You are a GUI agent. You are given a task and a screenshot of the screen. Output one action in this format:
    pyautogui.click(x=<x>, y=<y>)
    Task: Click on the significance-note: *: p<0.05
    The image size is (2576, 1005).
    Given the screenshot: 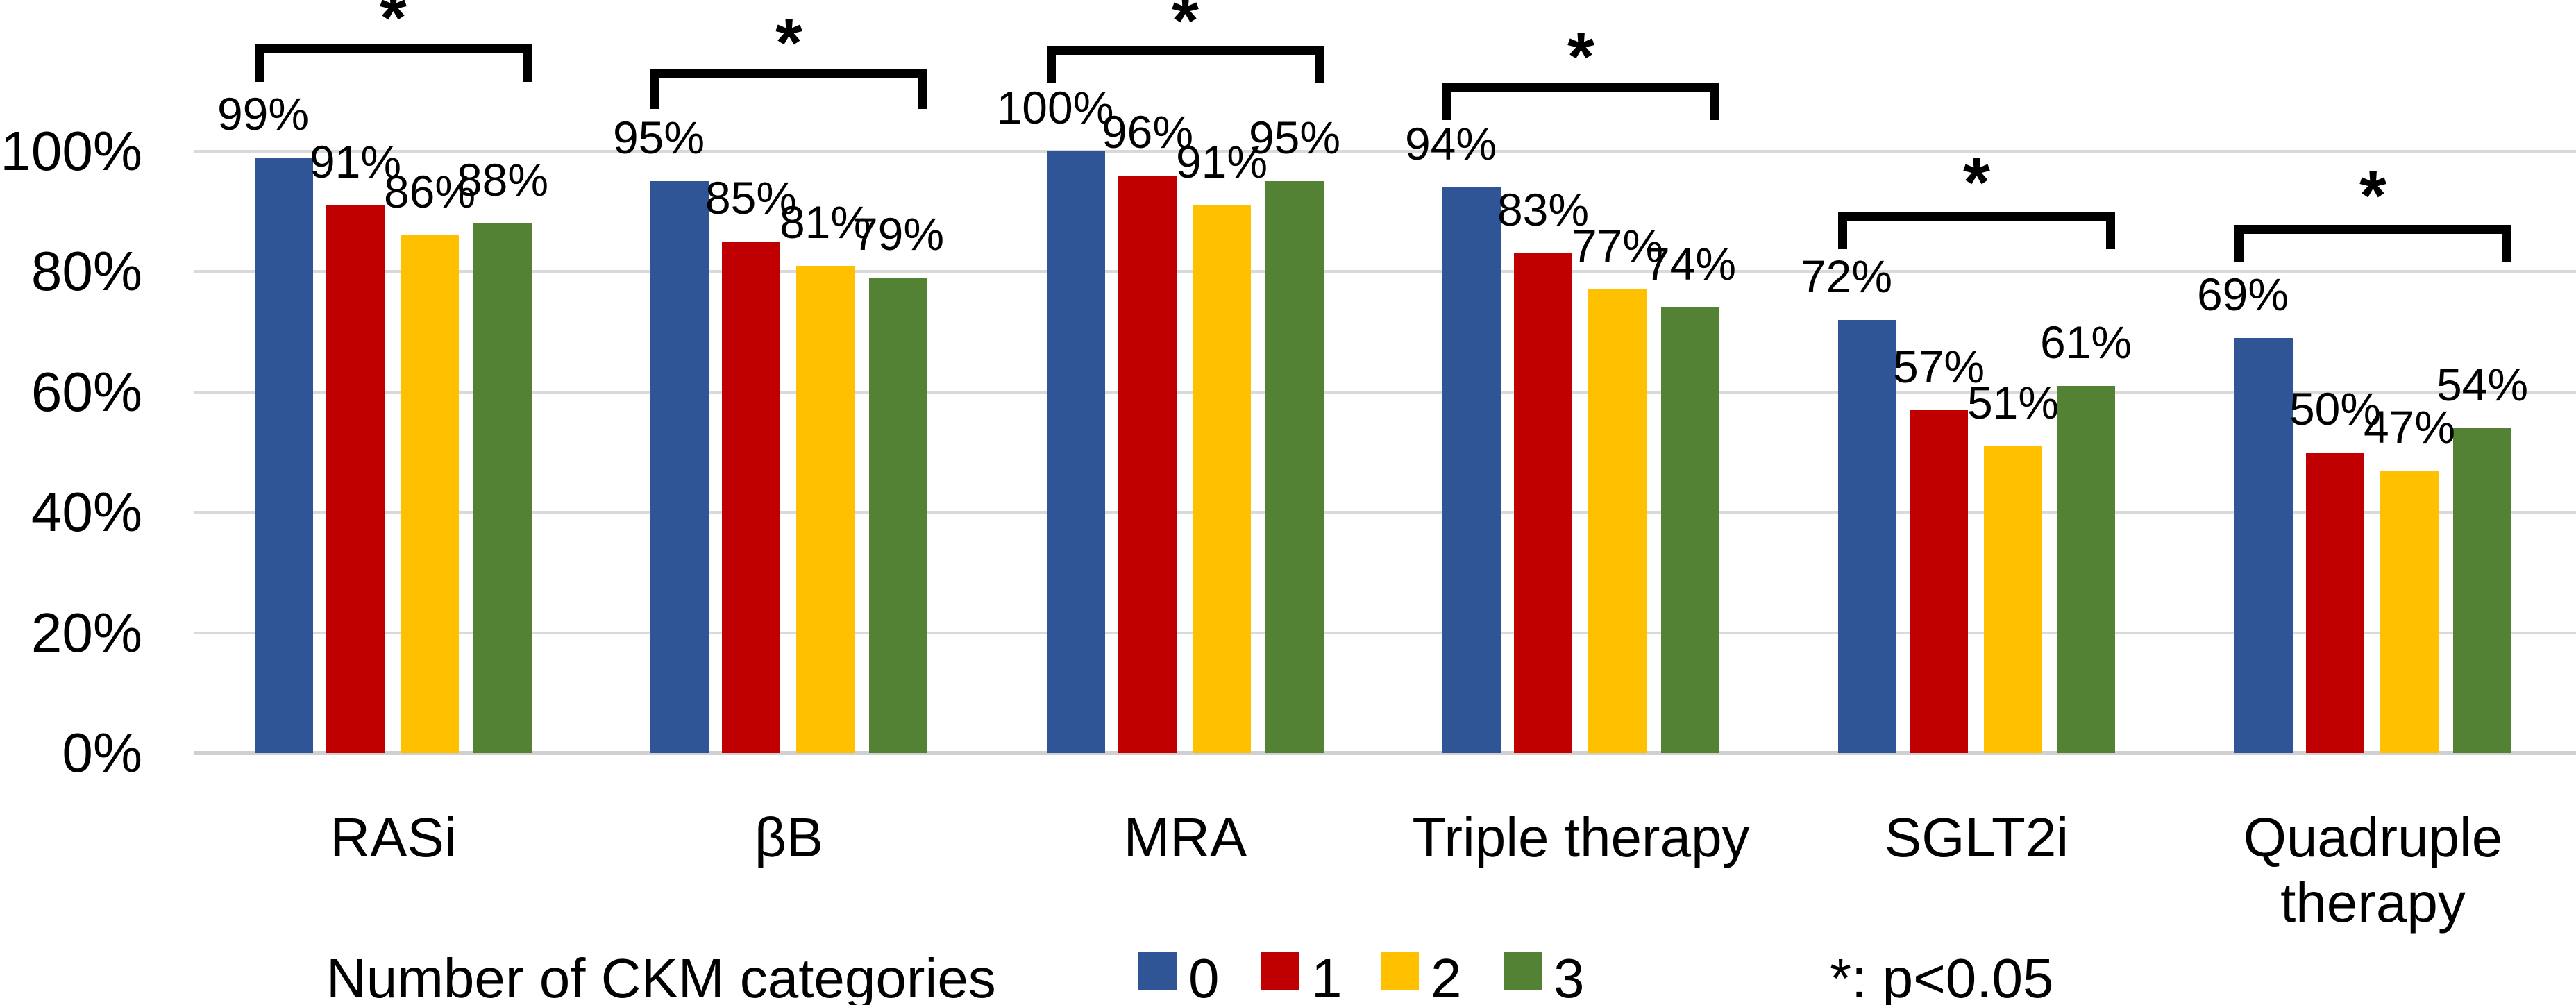 What is the action you would take?
    pyautogui.click(x=1942, y=976)
    